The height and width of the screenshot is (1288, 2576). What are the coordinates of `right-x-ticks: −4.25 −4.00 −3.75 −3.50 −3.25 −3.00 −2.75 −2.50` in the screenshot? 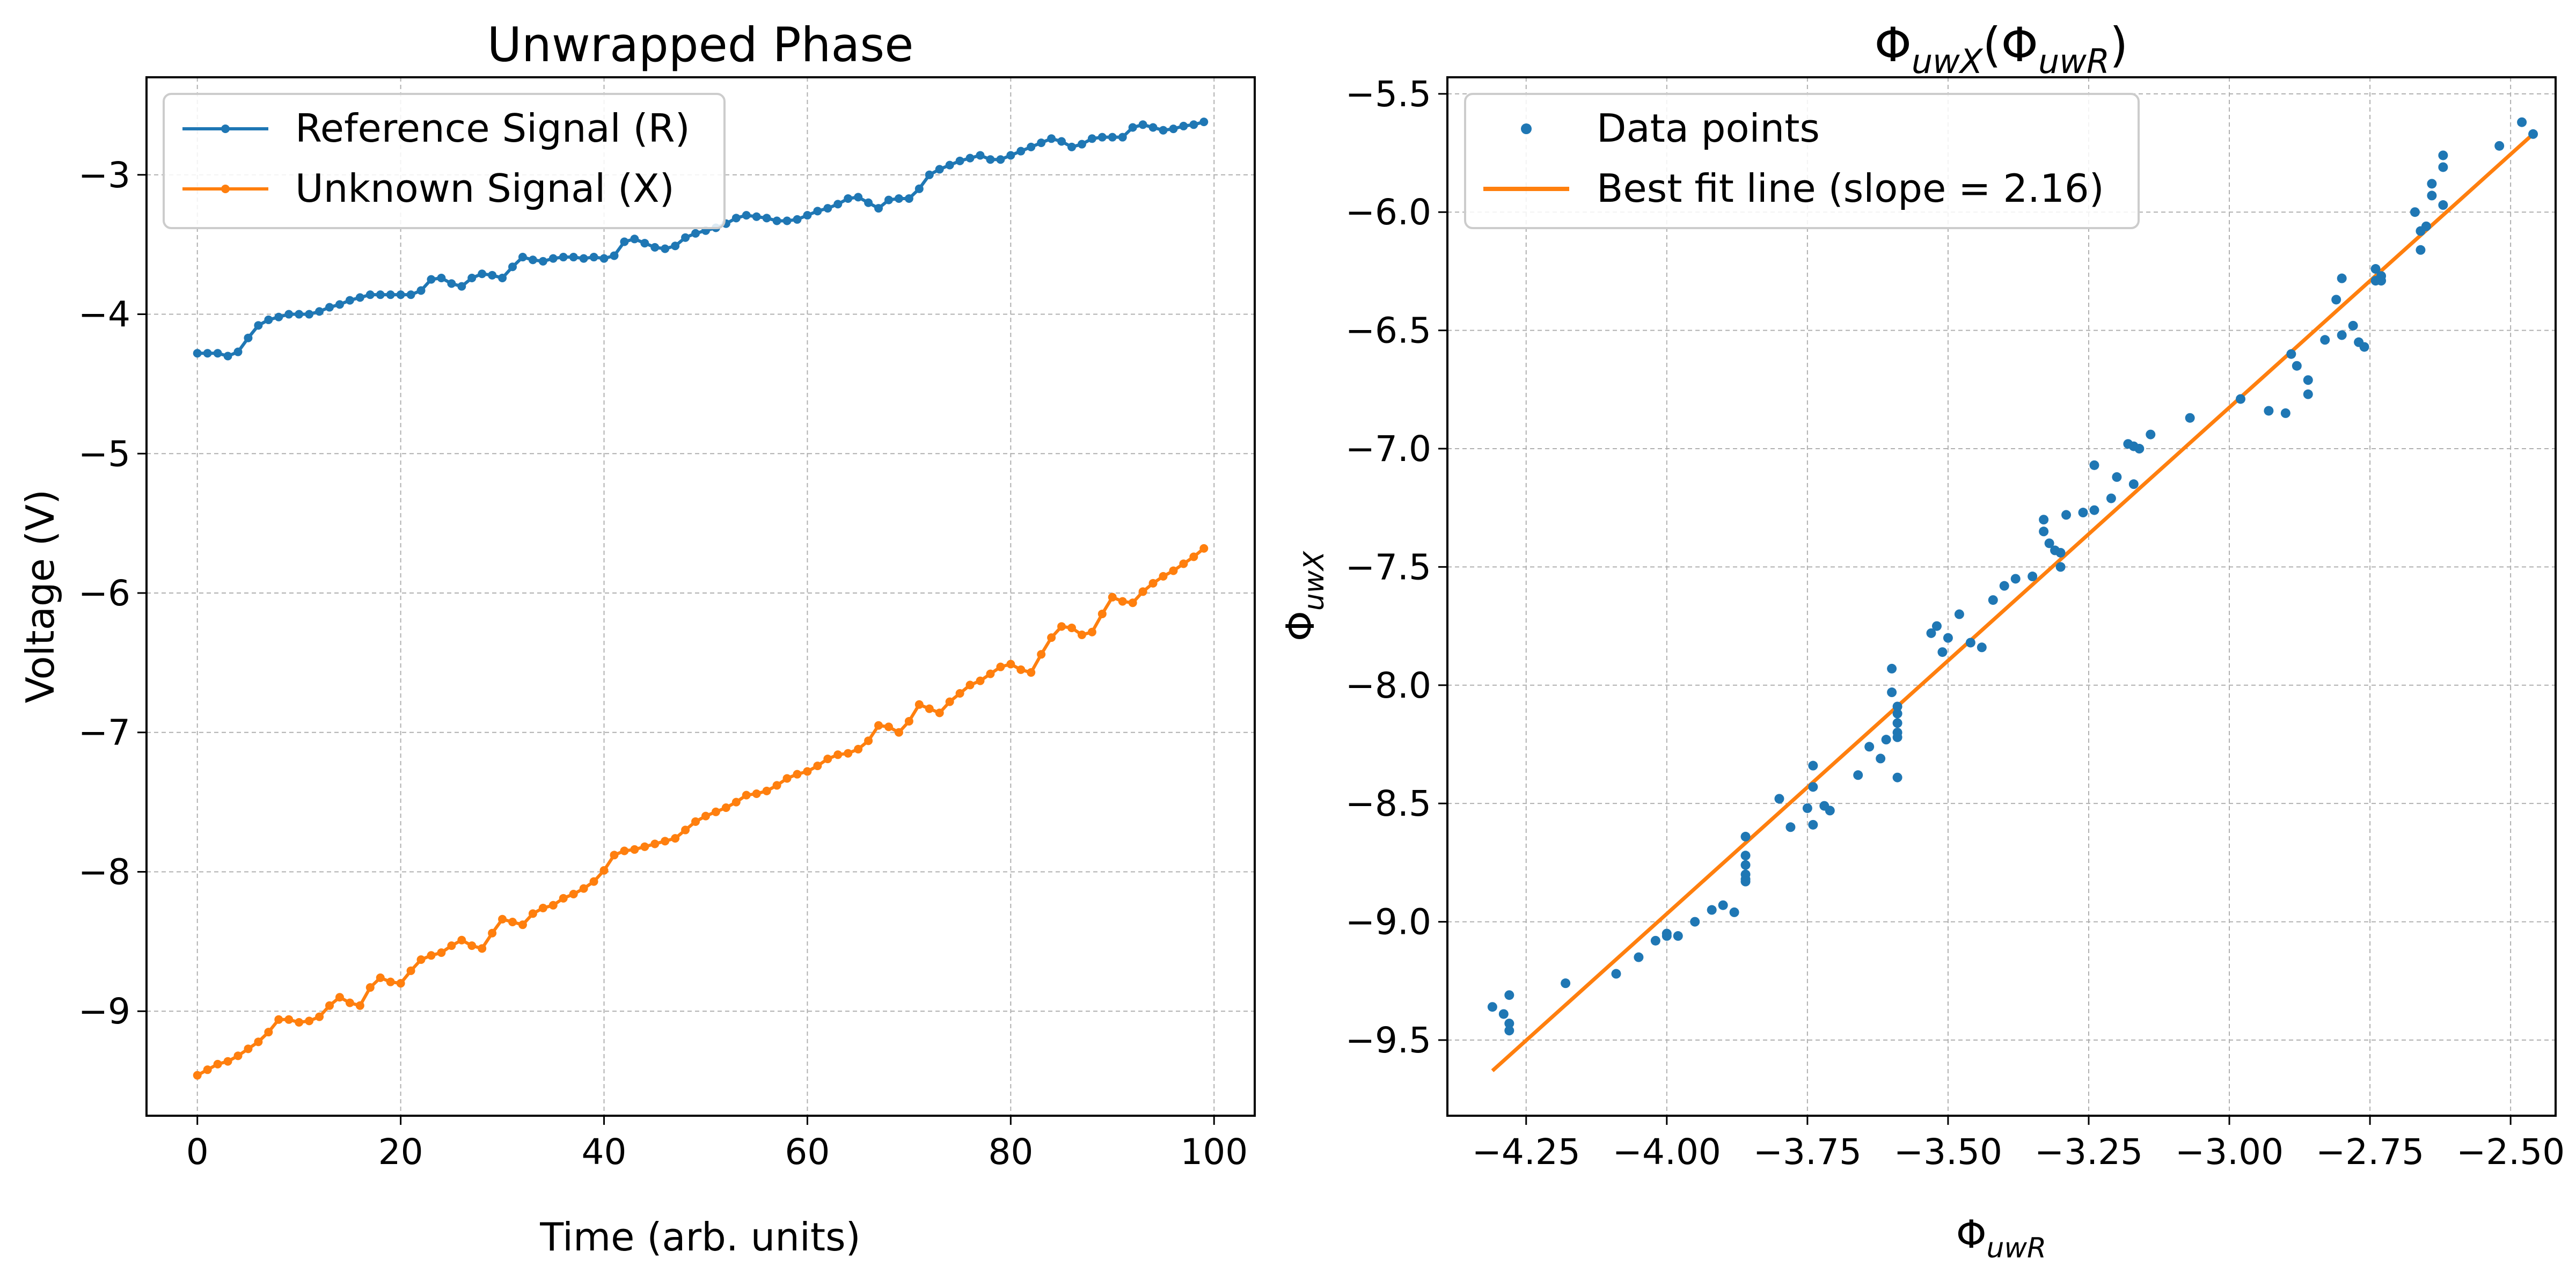 It's located at (2018, 1144).